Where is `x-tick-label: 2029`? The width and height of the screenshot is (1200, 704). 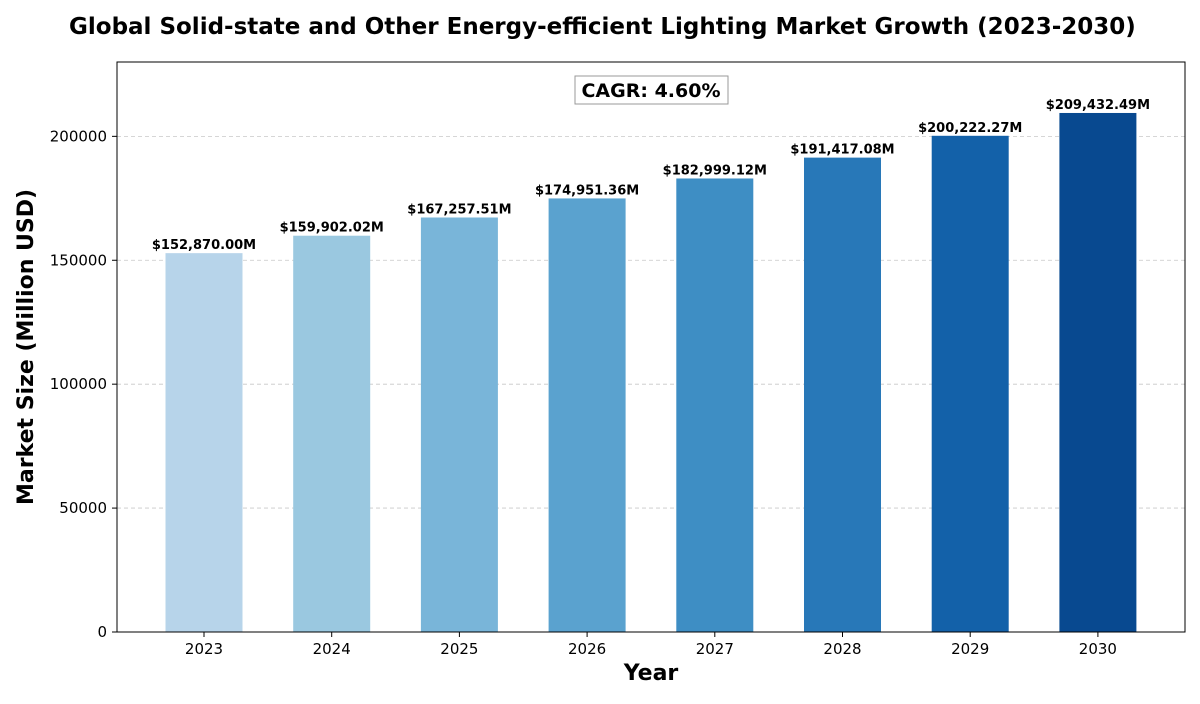 x-tick-label: 2029 is located at coordinates (970, 649).